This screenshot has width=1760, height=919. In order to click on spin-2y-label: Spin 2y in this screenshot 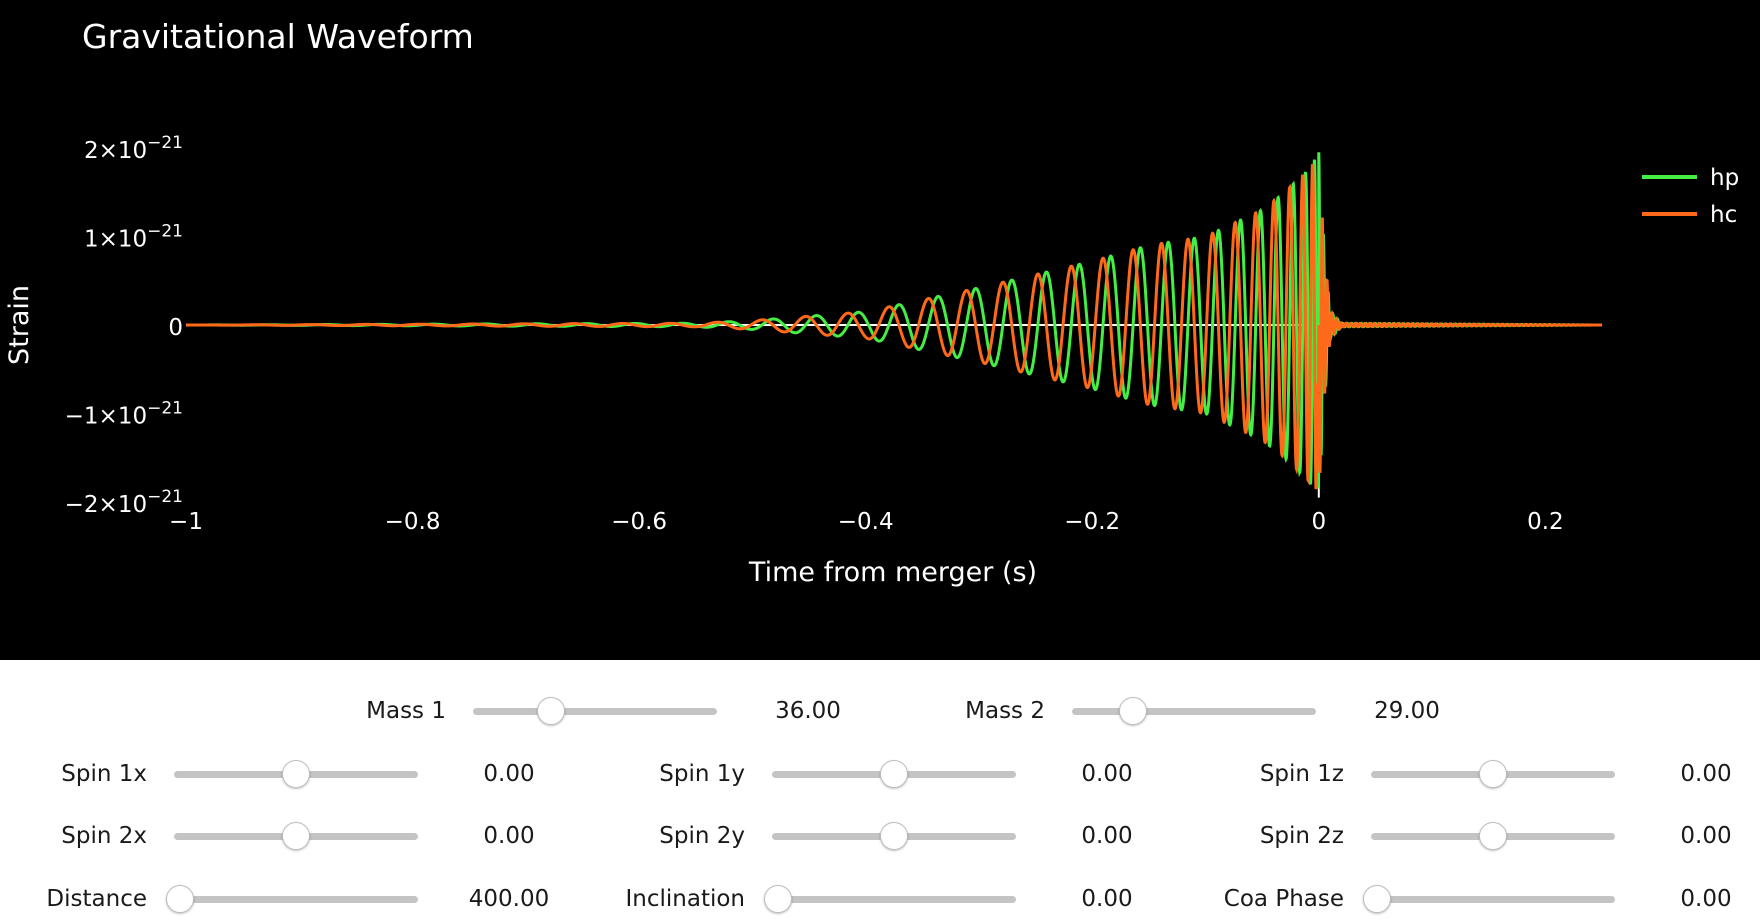, I will do `click(702, 836)`.